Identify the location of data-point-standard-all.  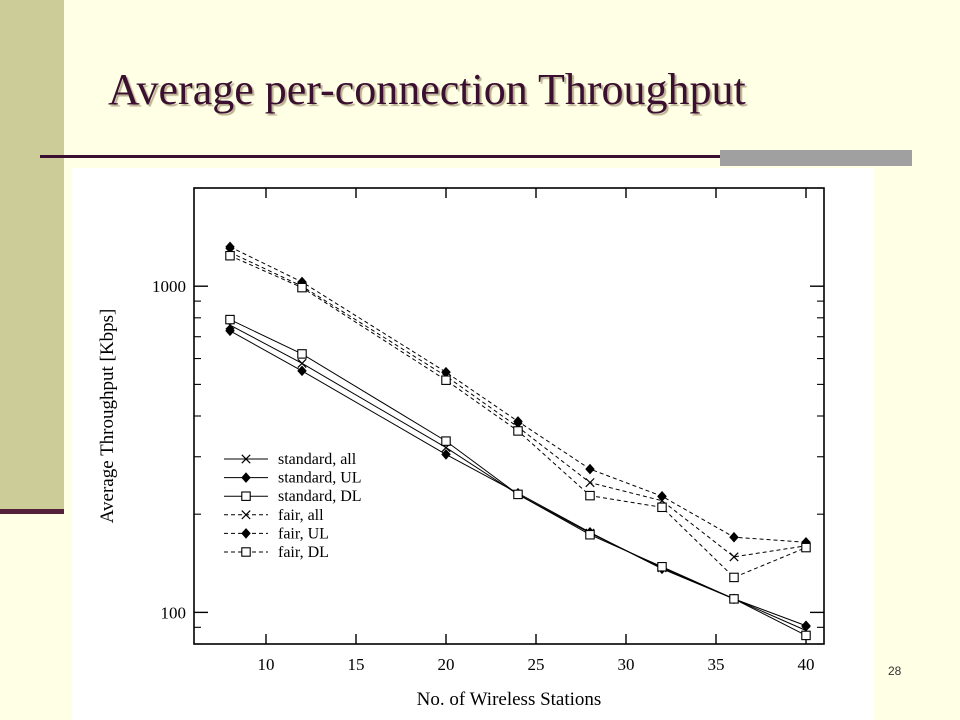
(302, 363).